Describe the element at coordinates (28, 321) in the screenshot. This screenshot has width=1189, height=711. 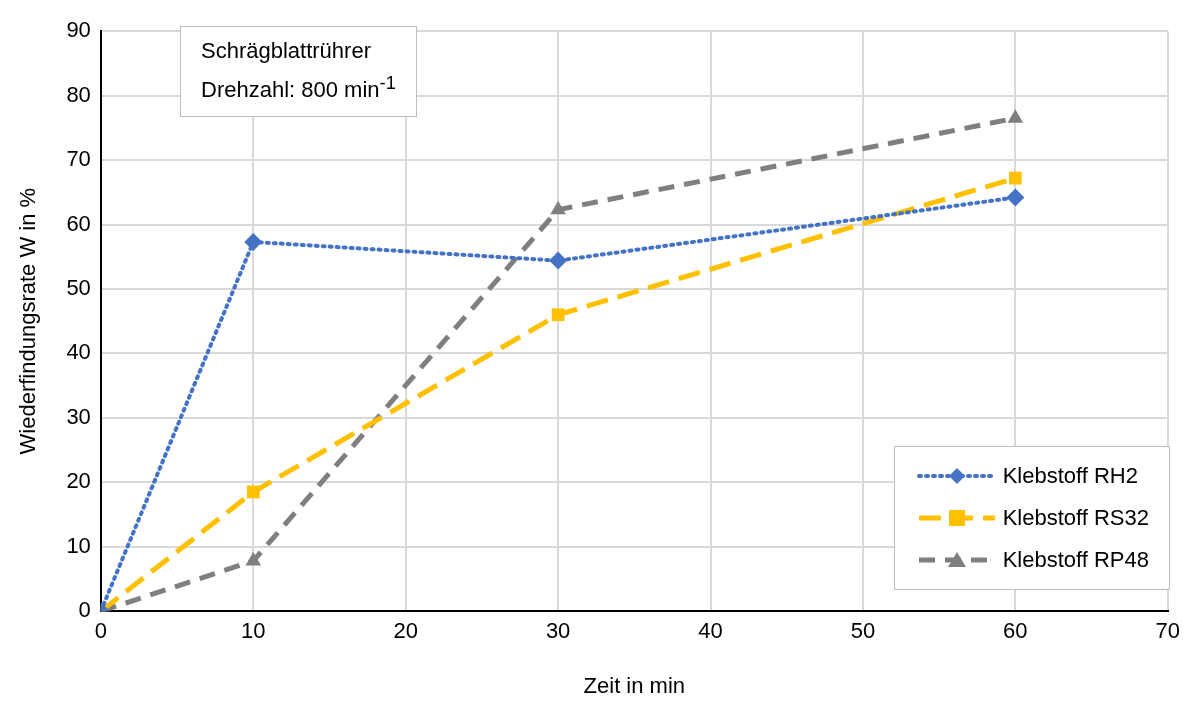
I see `y-axis-title: Wiederfindungsrate W in %` at that location.